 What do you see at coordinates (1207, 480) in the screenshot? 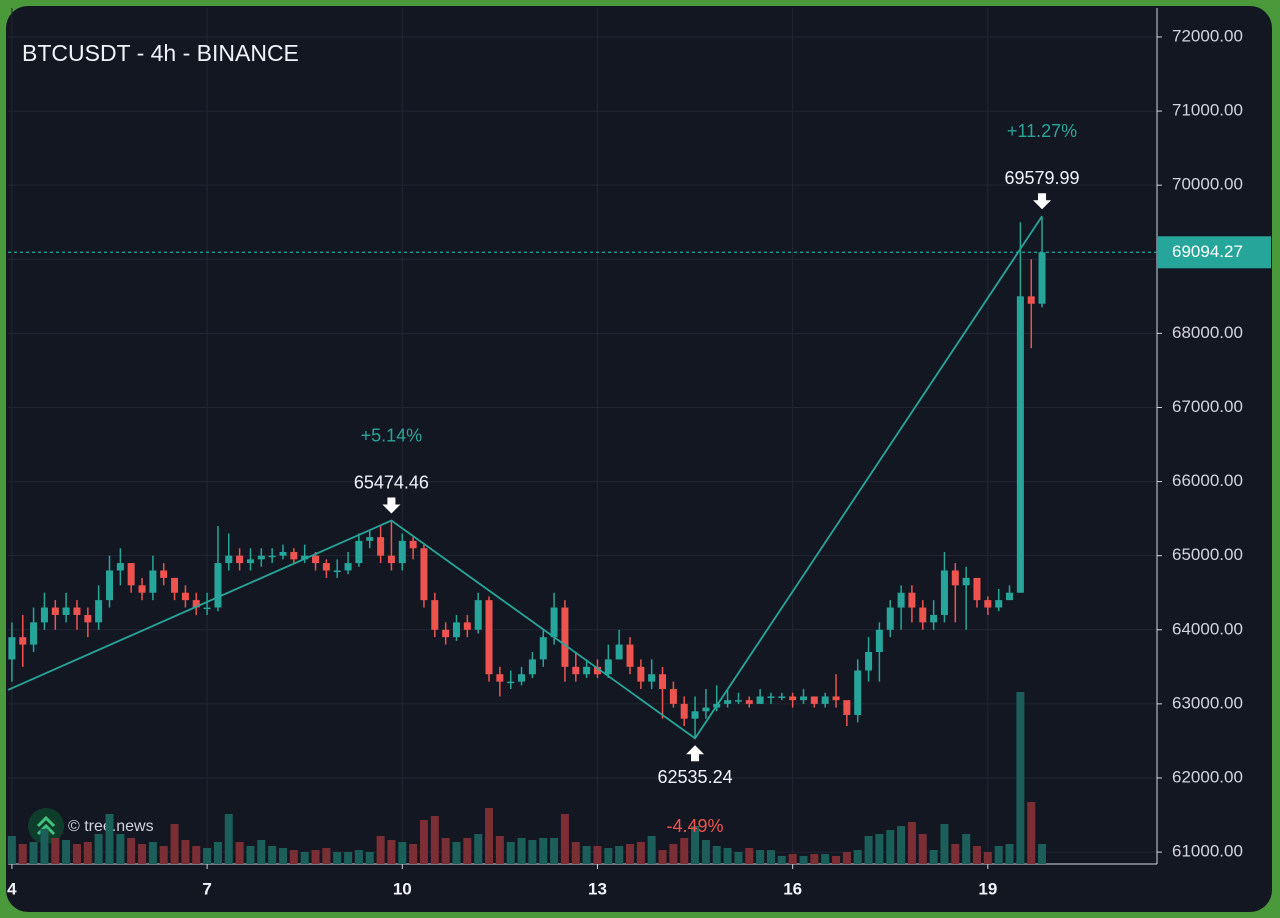
I see `y-tick-label: 66000.00` at bounding box center [1207, 480].